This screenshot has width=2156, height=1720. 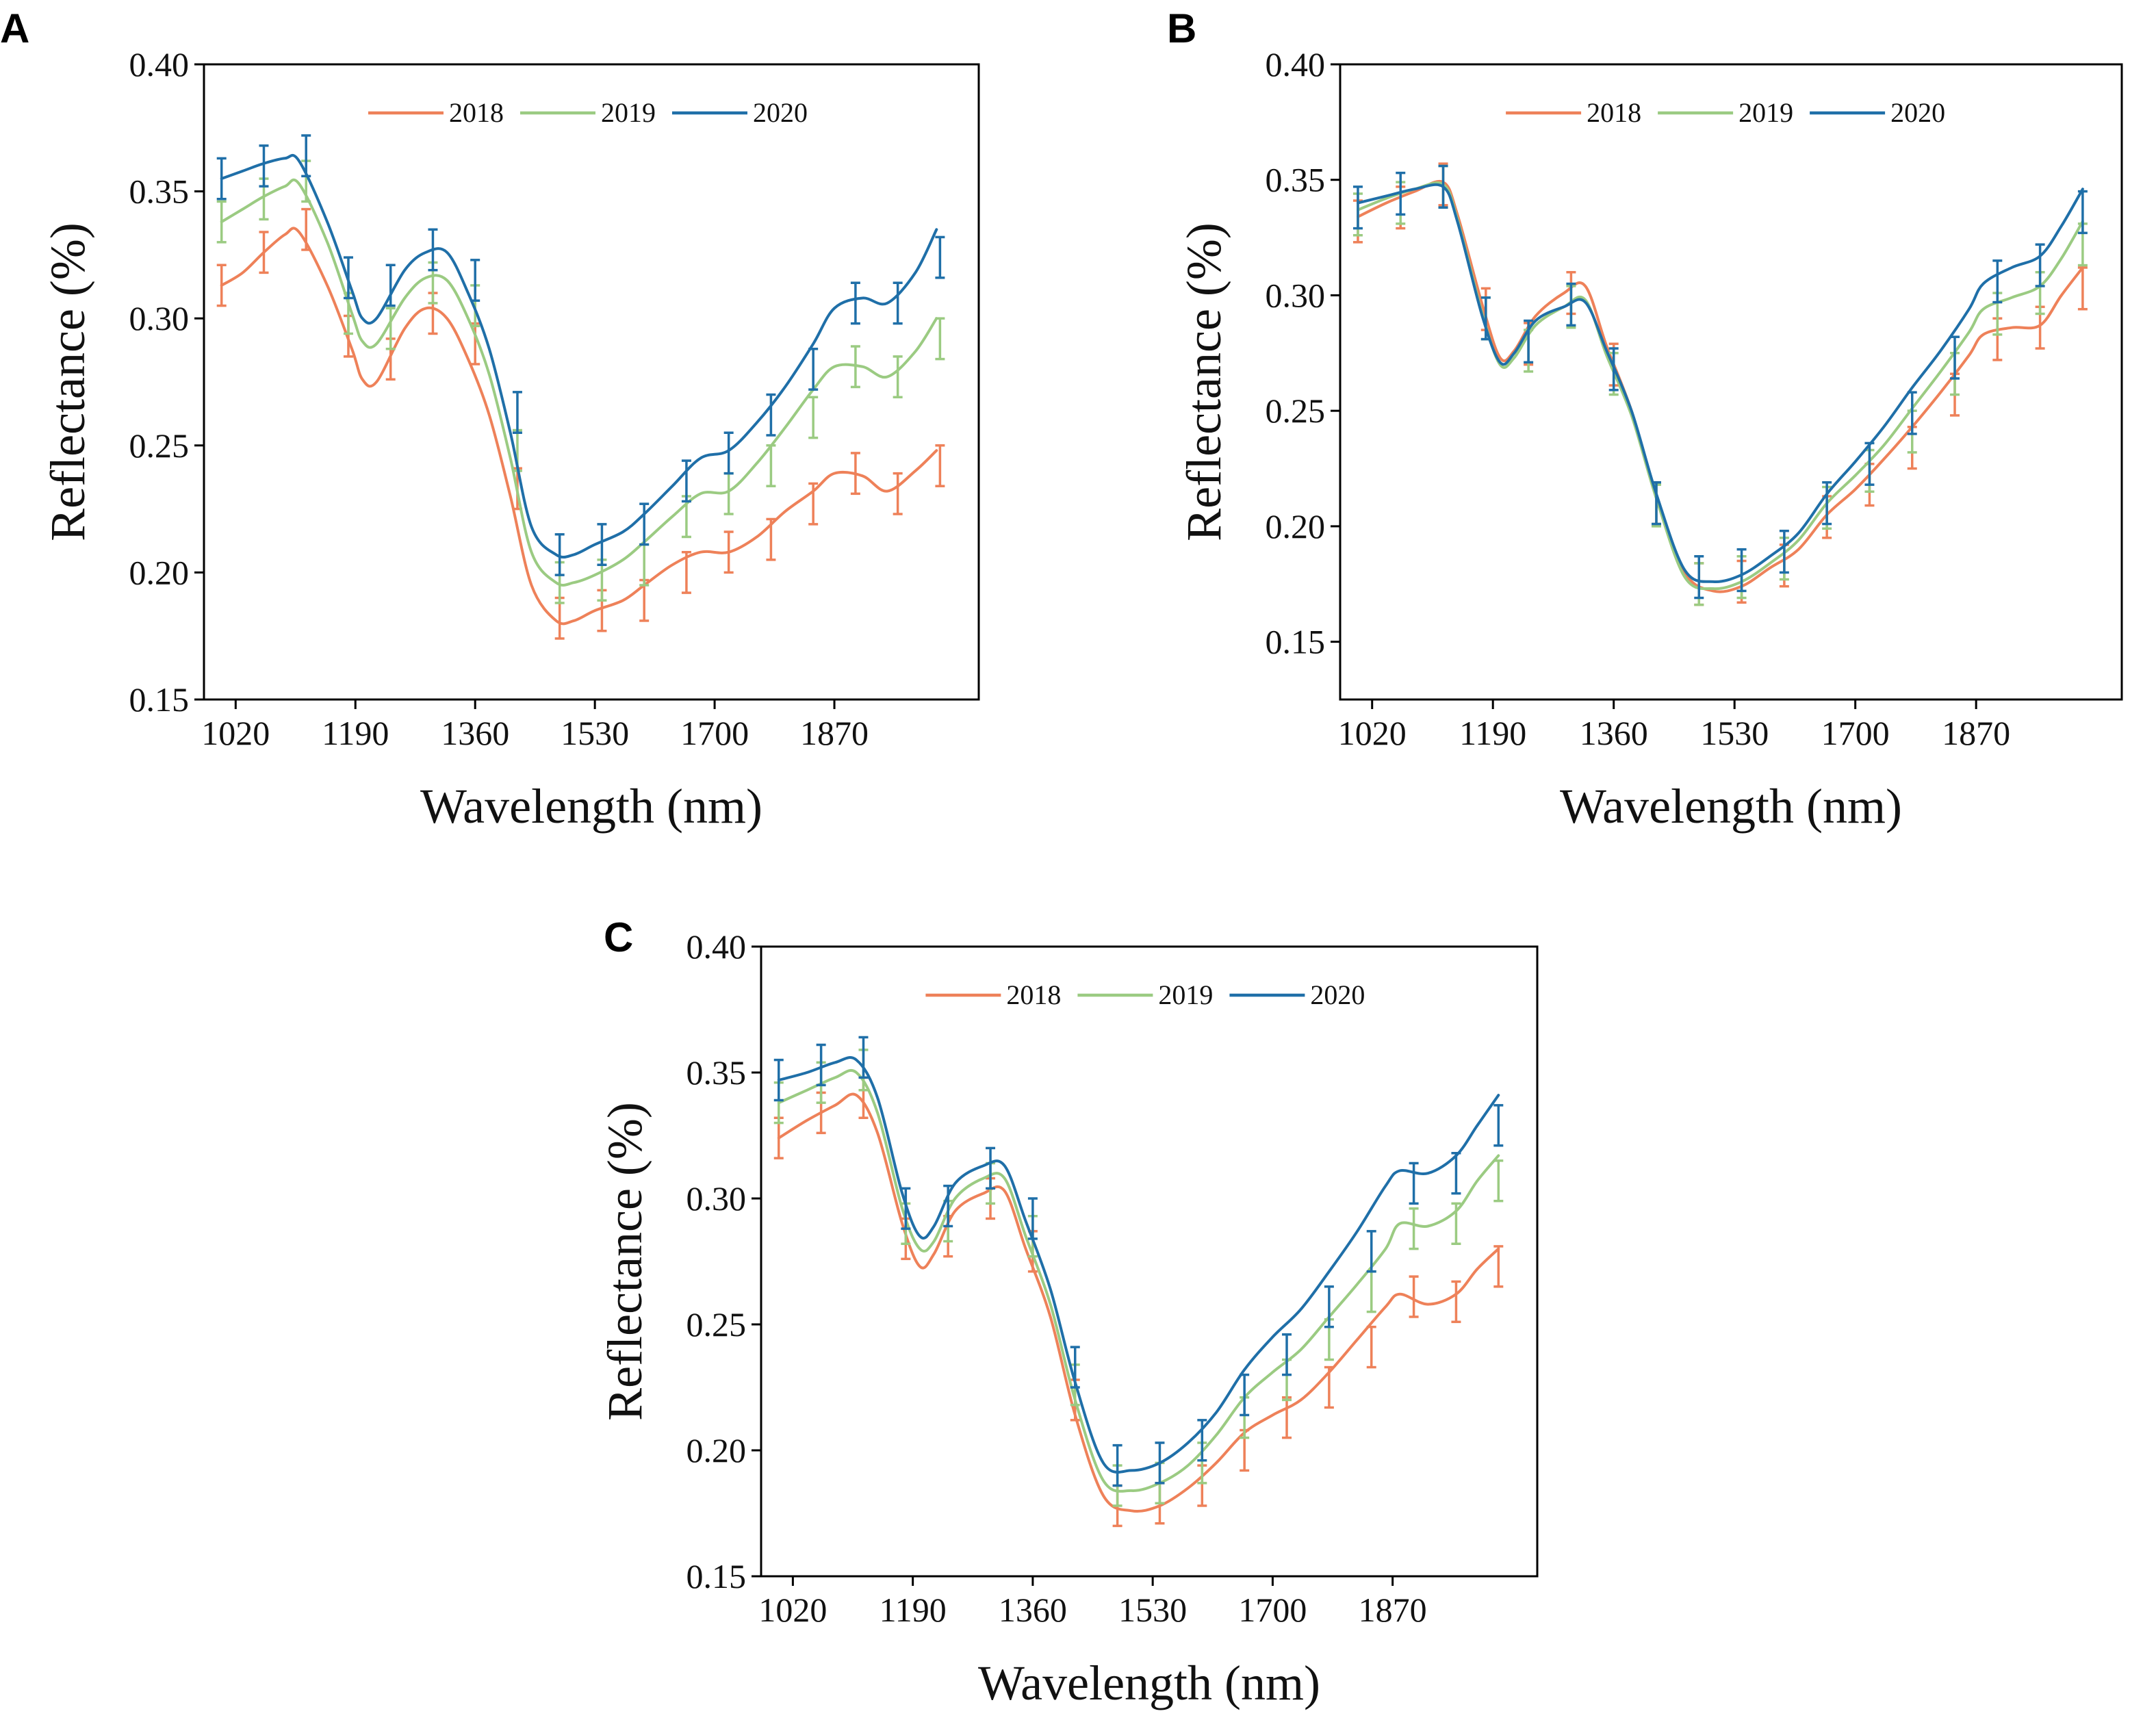 I want to click on panel-letter-a: A, so click(x=14, y=28).